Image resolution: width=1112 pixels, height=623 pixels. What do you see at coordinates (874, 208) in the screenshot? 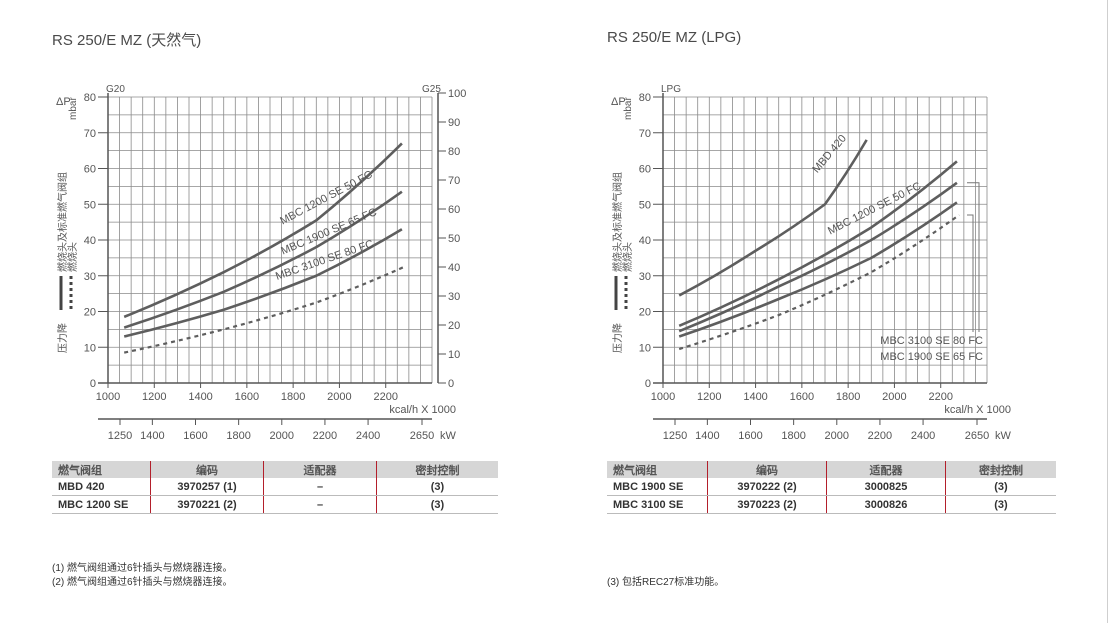
I see `series-label: MBC 1200 SE 50 FC` at bounding box center [874, 208].